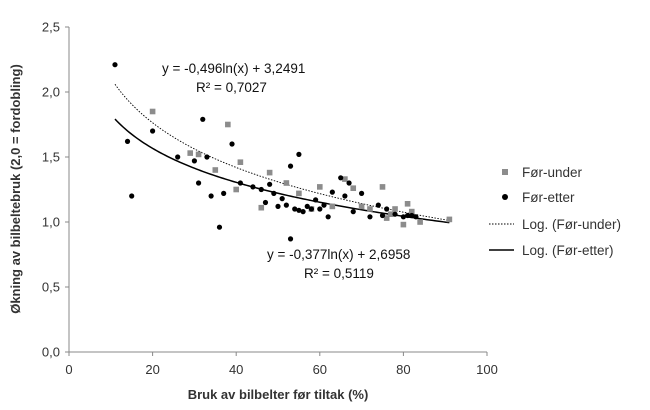 The width and height of the screenshot is (650, 410). I want to click on y-tick-label: 1,5, so click(51, 157).